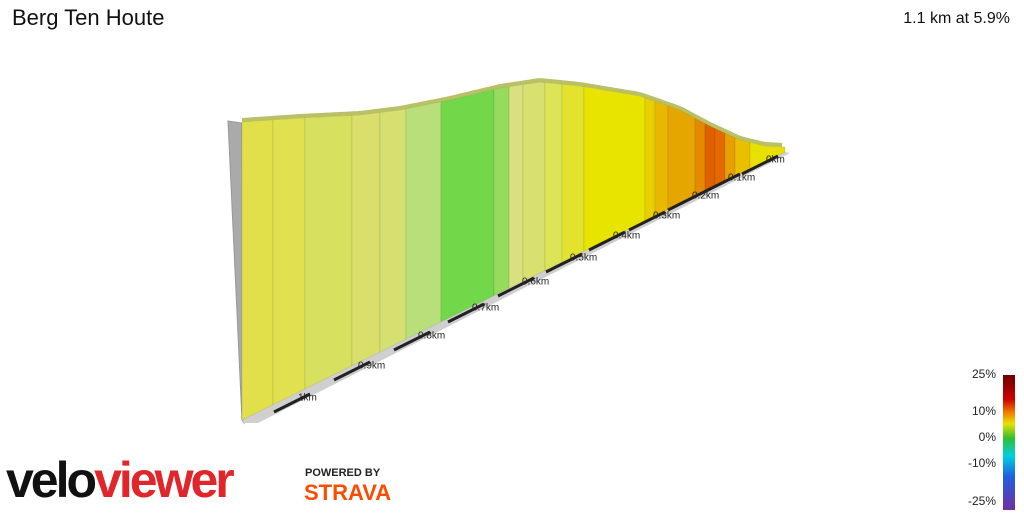 Image resolution: width=1024 pixels, height=517 pixels. Describe the element at coordinates (485, 308) in the screenshot. I see `distance-label: 0.7km` at that location.